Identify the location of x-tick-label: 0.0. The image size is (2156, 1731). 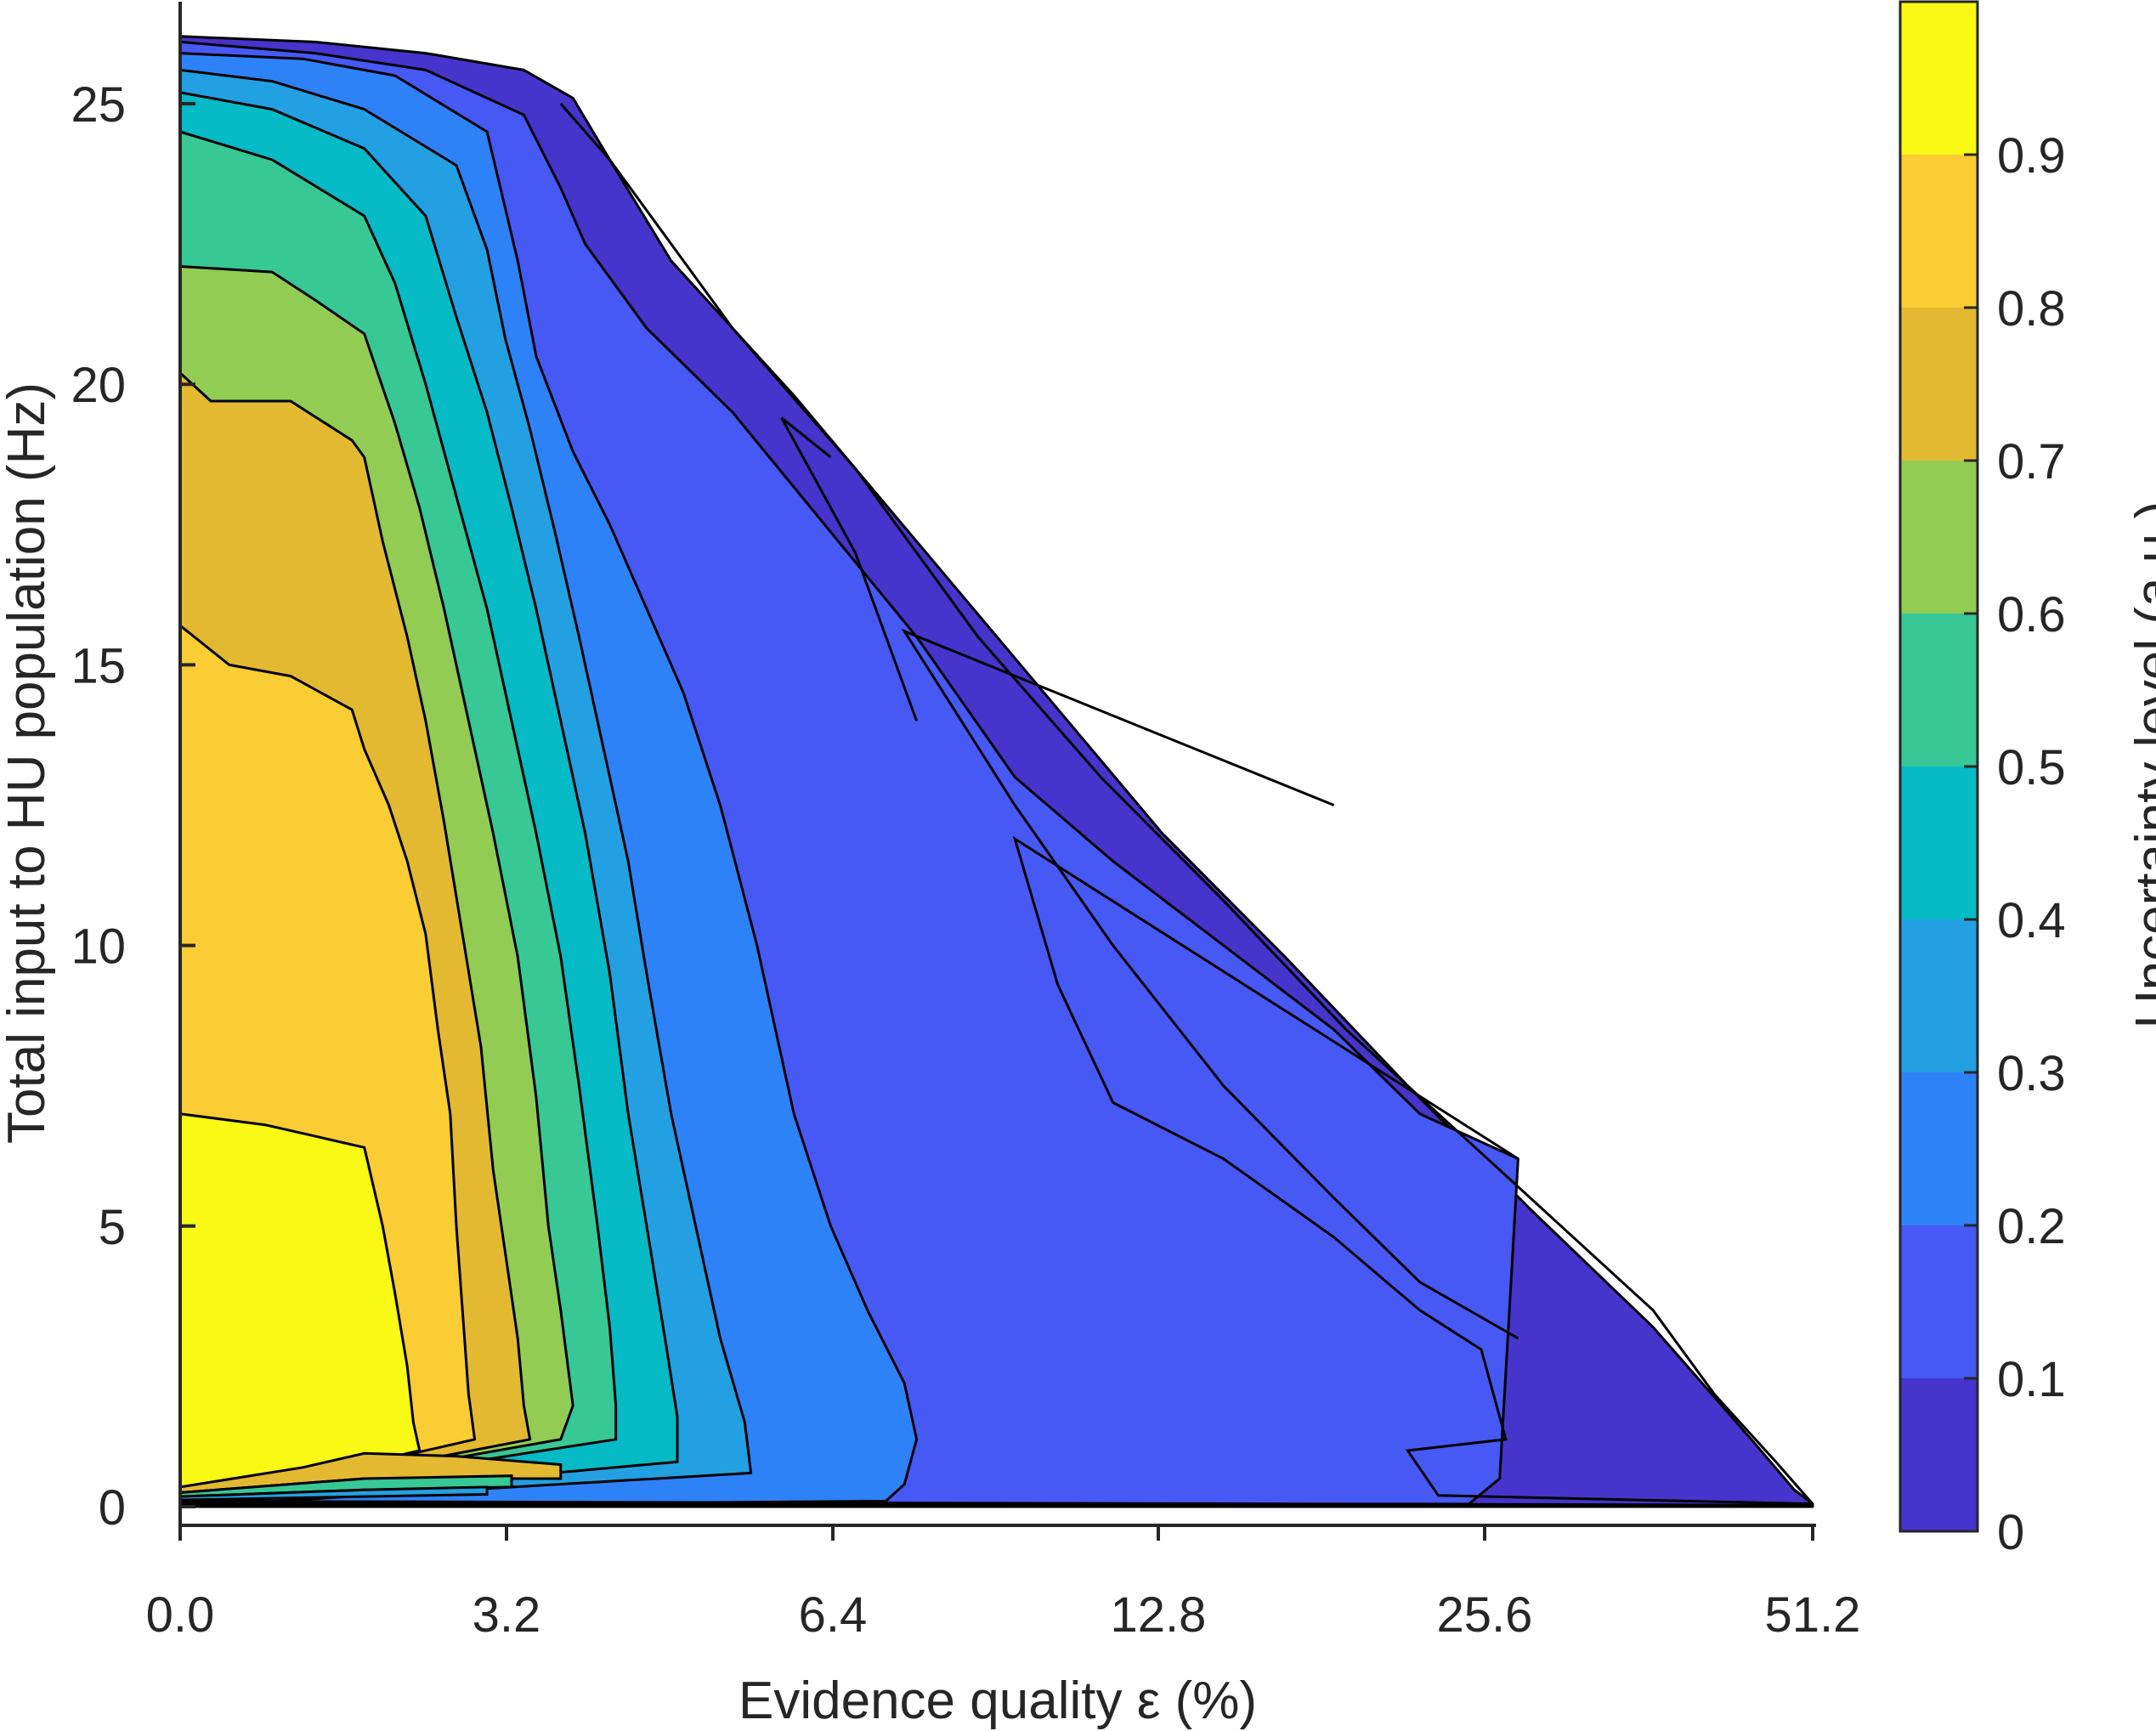
(181, 1615).